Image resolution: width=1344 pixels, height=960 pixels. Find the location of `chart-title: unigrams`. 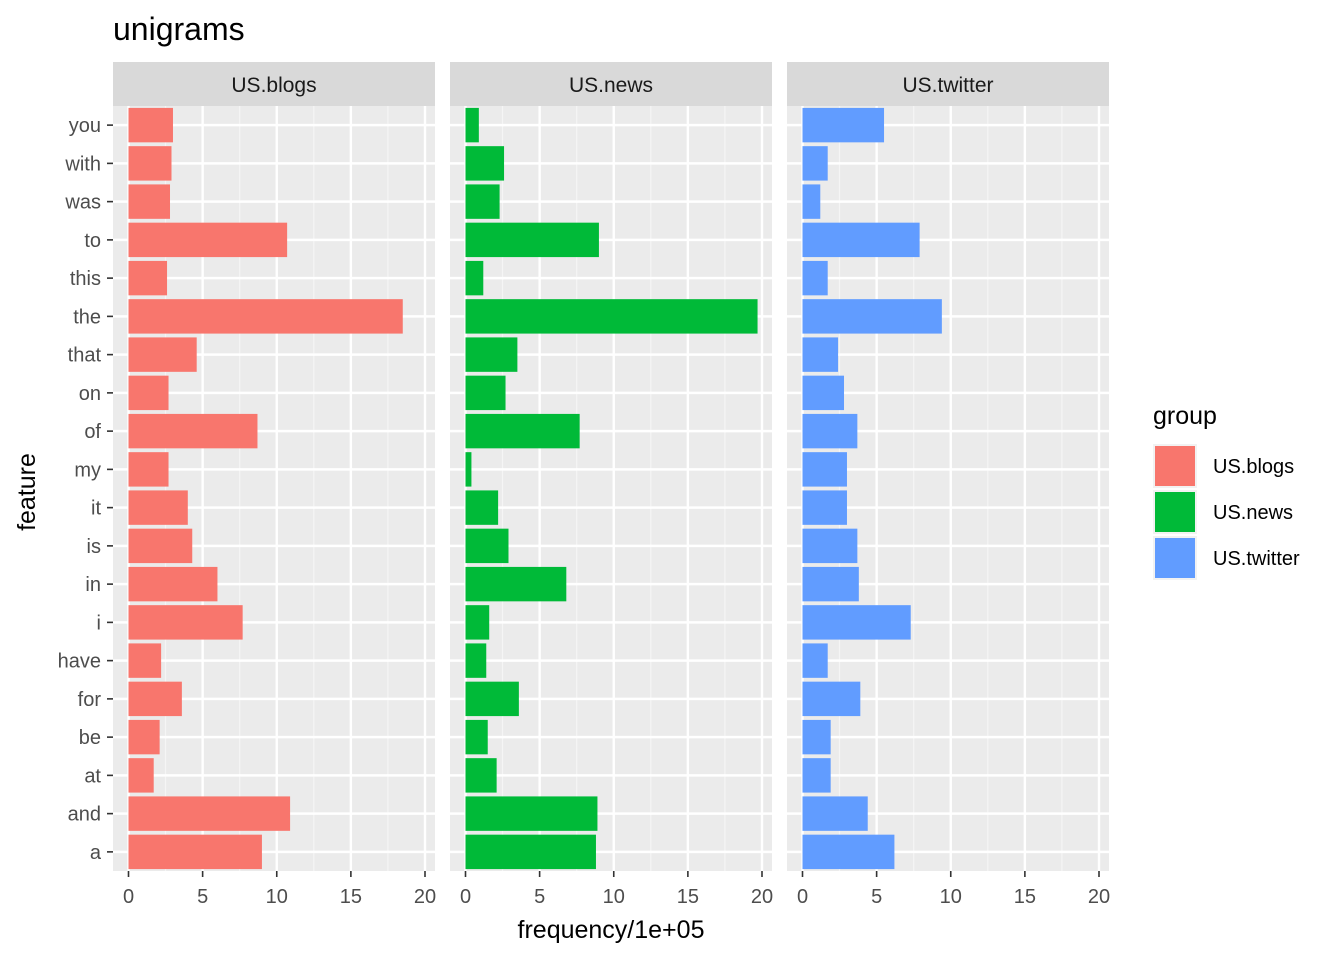

chart-title: unigrams is located at coordinates (179, 29).